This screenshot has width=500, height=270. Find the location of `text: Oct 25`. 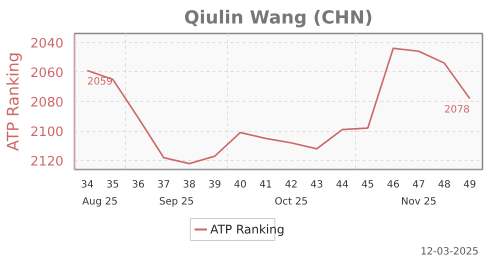

text: Oct 25 is located at coordinates (291, 202).